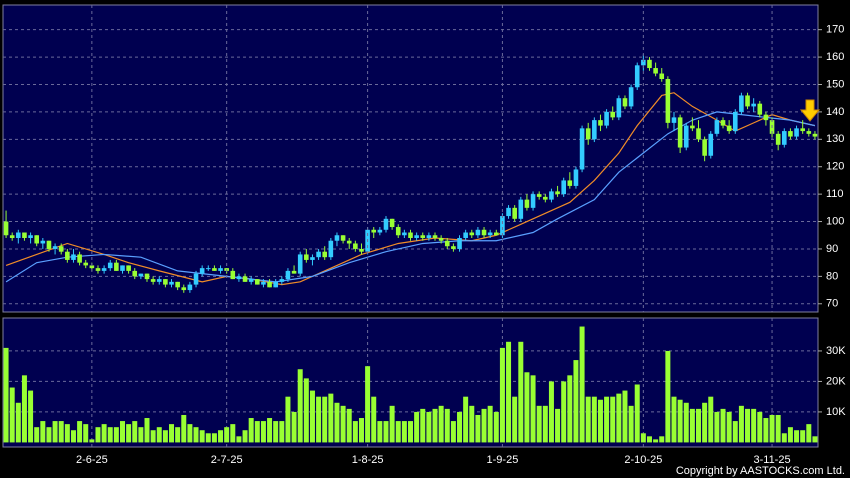 The width and height of the screenshot is (850, 478). I want to click on y-tick-label: 130, so click(835, 139).